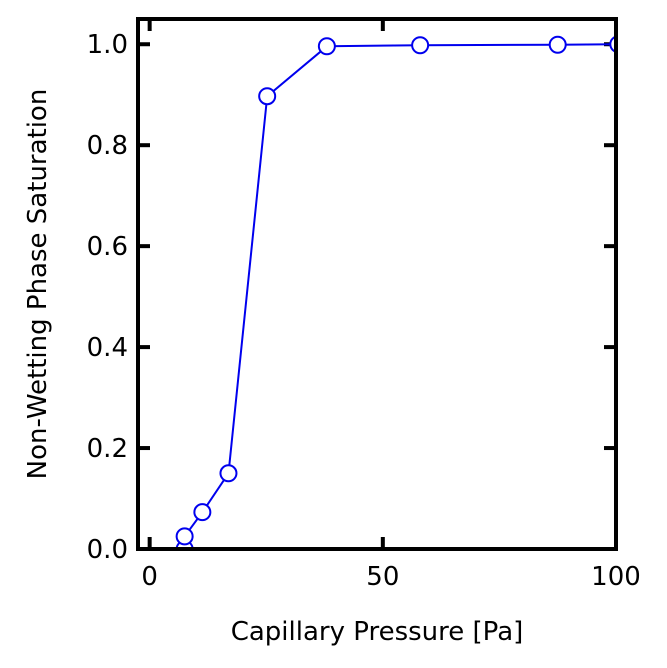 Image resolution: width=667 pixels, height=668 pixels. Describe the element at coordinates (149, 577) in the screenshot. I see `x-tick-label: 0` at that location.